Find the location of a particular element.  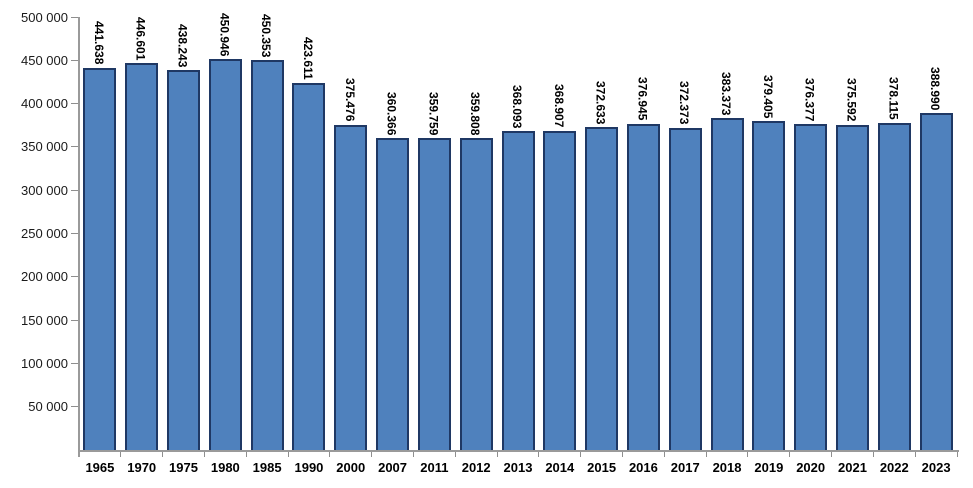

bar-1985 is located at coordinates (267, 255).